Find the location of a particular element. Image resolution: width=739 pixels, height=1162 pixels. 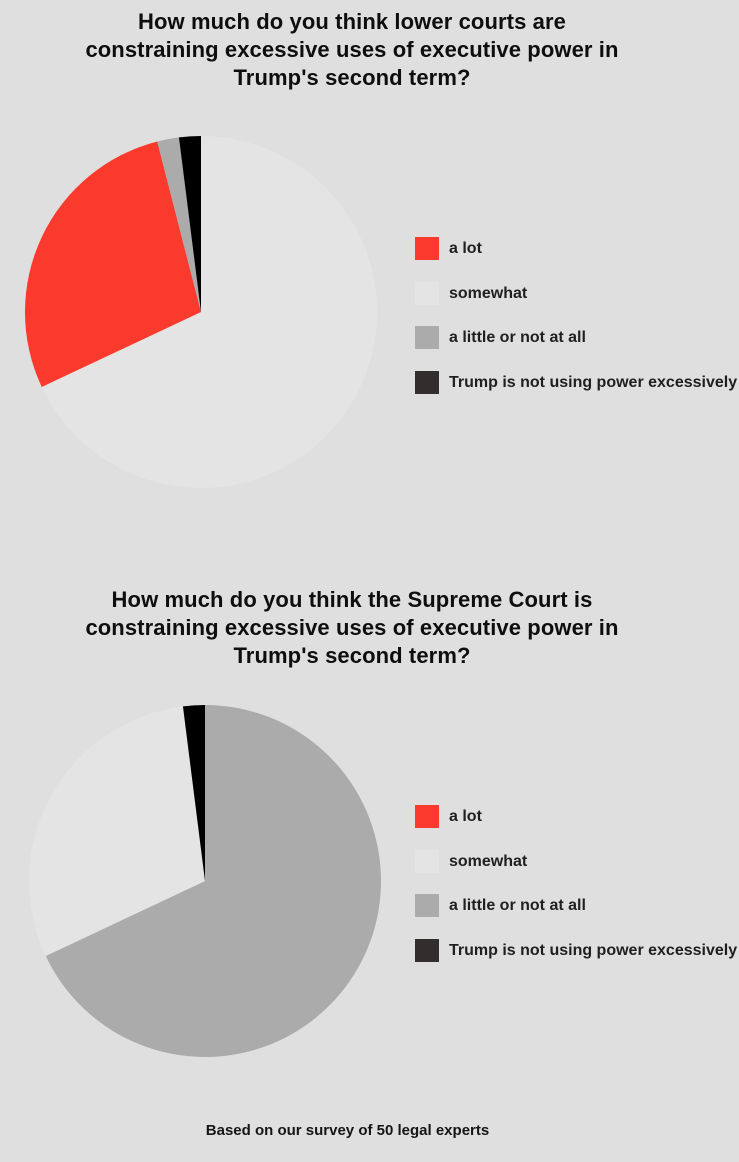

title-line: How much do you think lower courts are is located at coordinates (352, 21).